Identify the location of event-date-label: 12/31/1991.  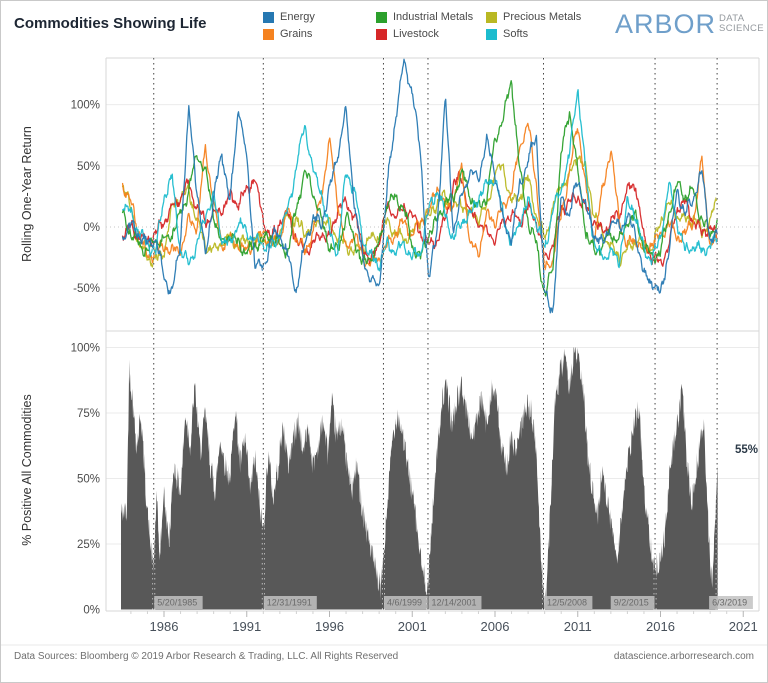
(289, 603).